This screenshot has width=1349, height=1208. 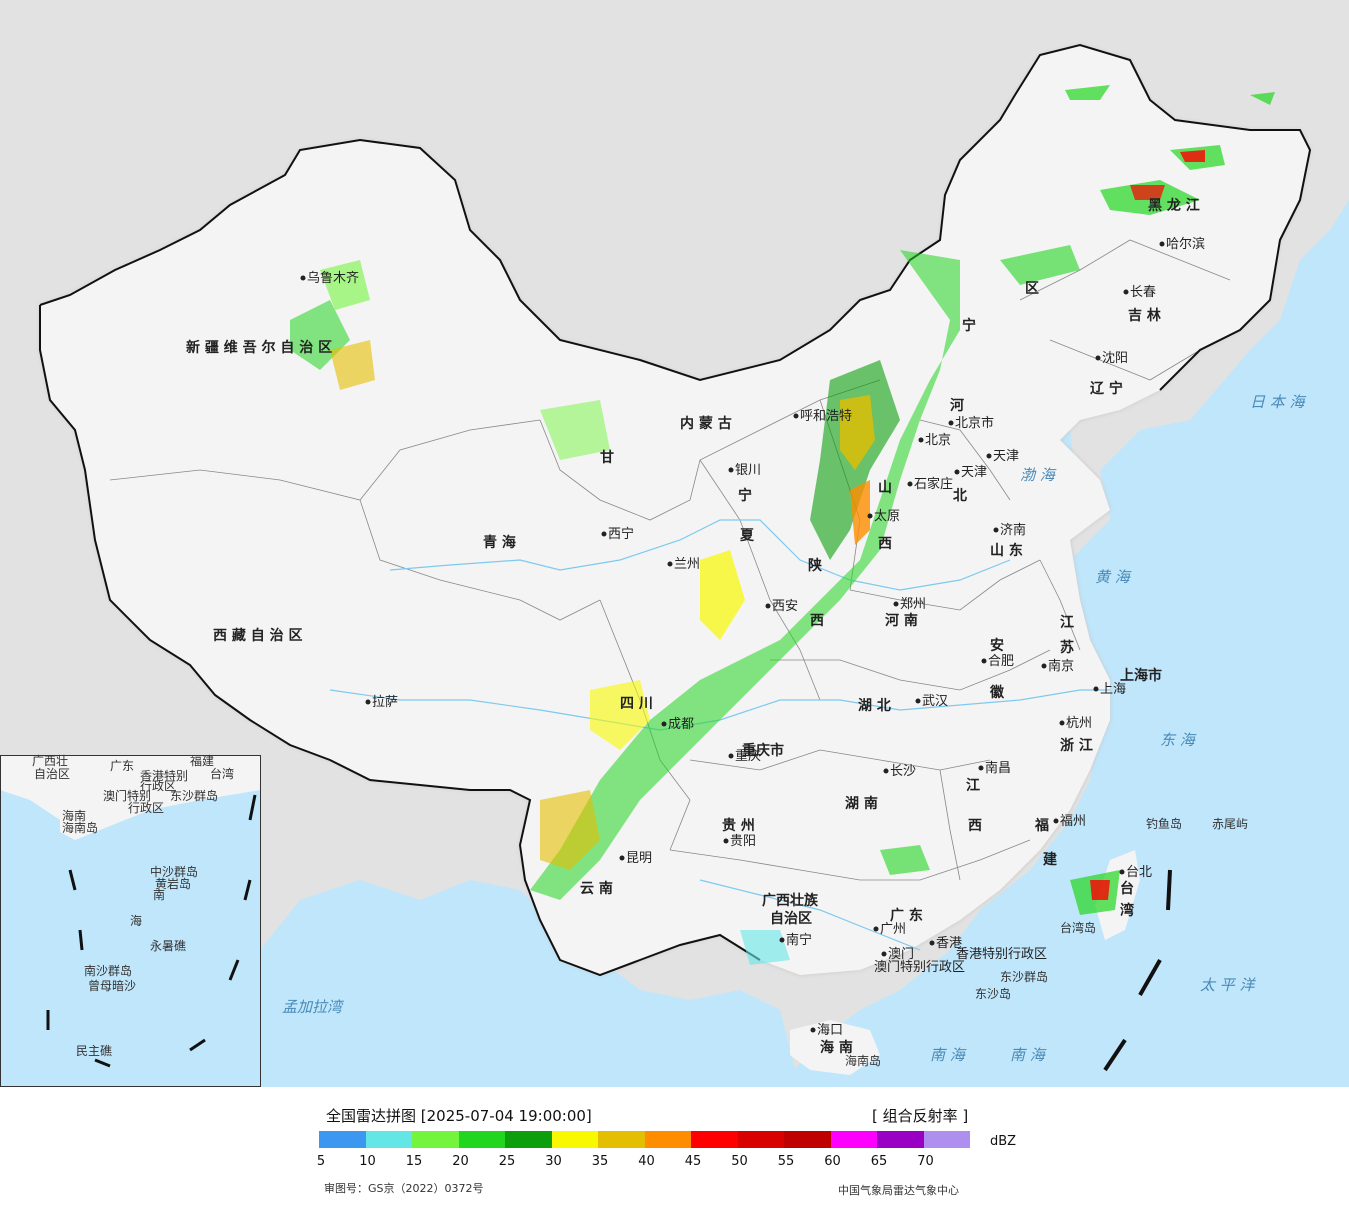 What do you see at coordinates (901, 620) in the screenshot?
I see `province-label: 河 南` at bounding box center [901, 620].